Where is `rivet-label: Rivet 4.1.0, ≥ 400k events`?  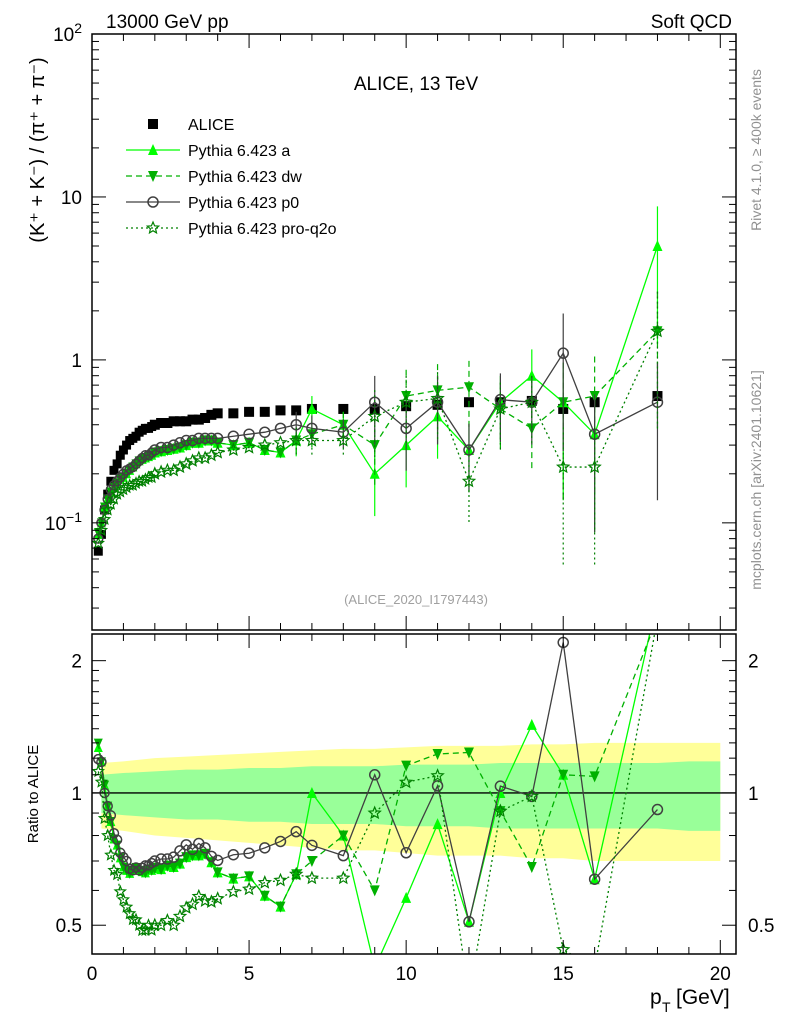
rivet-label: Rivet 4.1.0, ≥ 400k events is located at coordinates (756, 150).